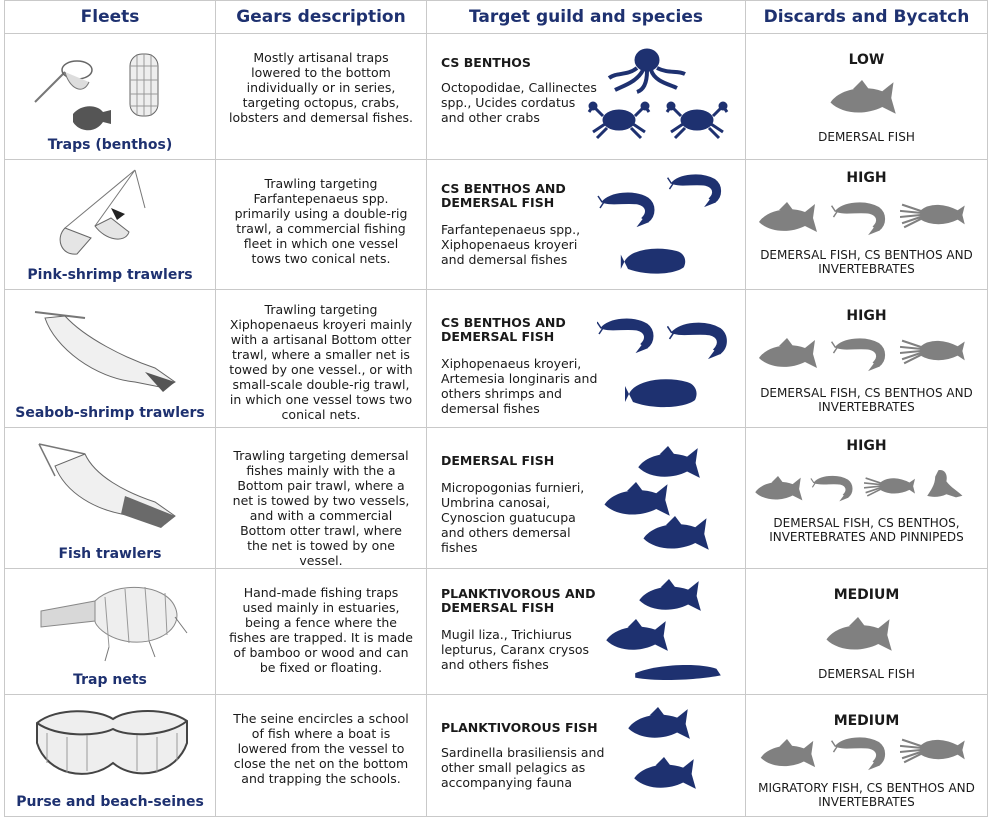 This screenshot has width=989, height=821. I want to click on fleet-name: Traps (benthos), so click(110, 145).